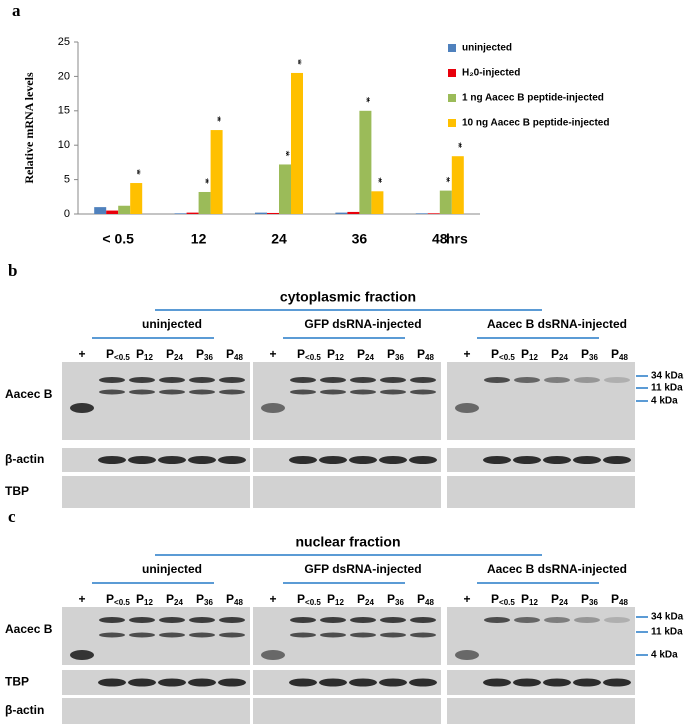 The width and height of the screenshot is (685, 726). I want to click on legend-label: 10 ng Aacec B peptide-injected, so click(535, 123).